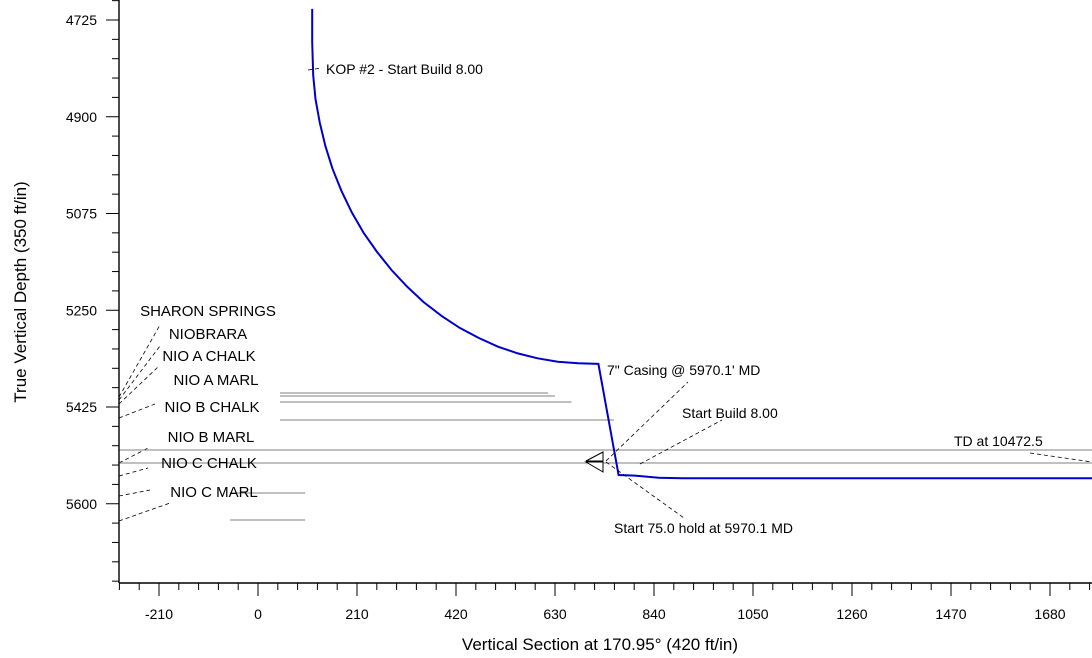 The width and height of the screenshot is (1092, 658). I want to click on x-axis-title: Vertical Section at 170.95° (420 ft/in), so click(600, 644).